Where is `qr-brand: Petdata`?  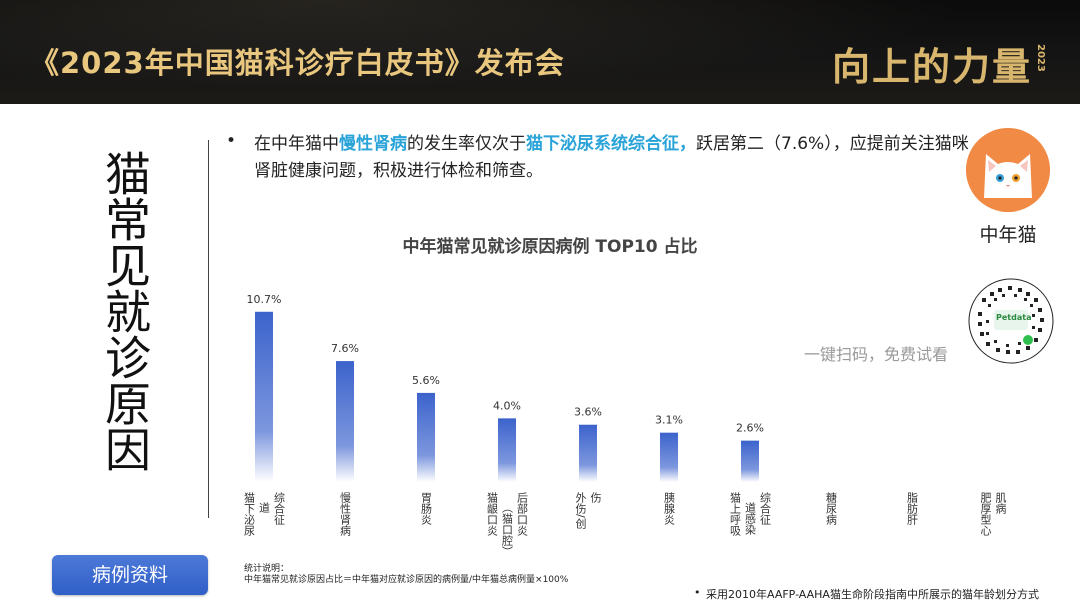
qr-brand: Petdata is located at coordinates (1014, 317).